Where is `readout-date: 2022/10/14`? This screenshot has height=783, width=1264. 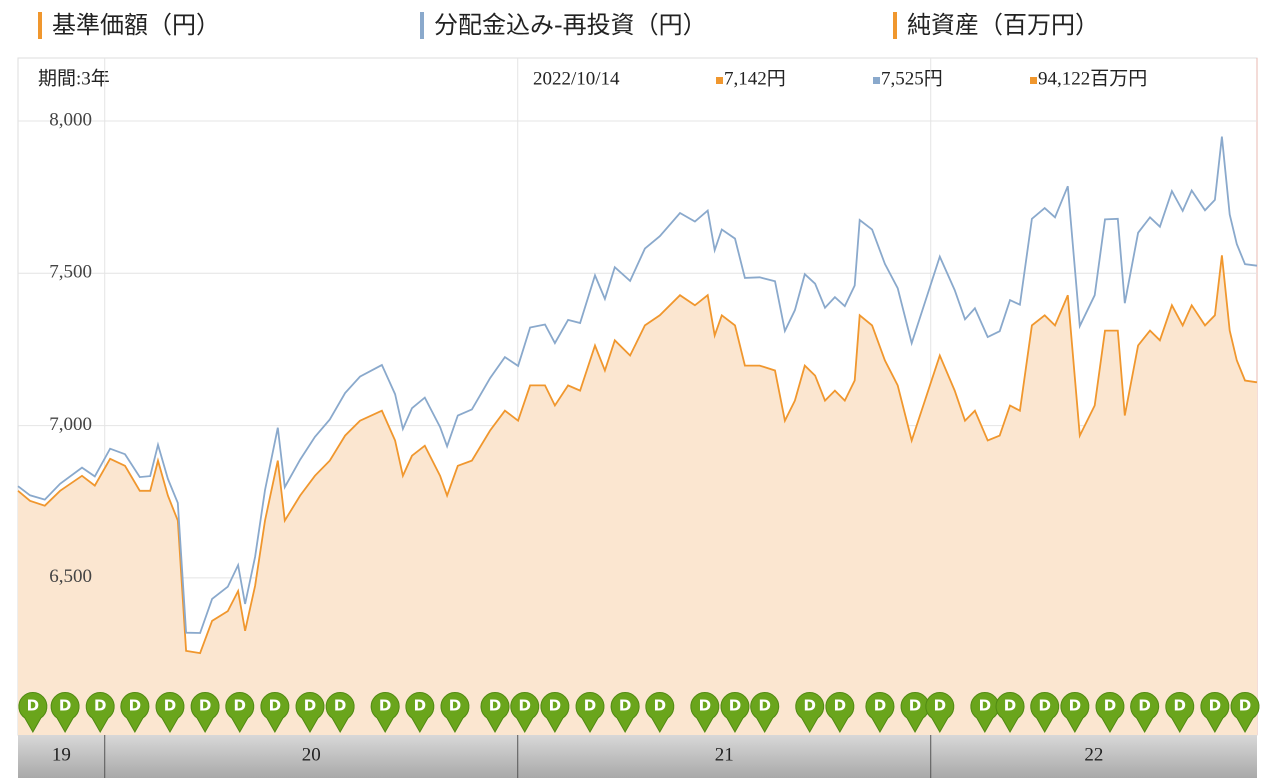 readout-date: 2022/10/14 is located at coordinates (576, 78).